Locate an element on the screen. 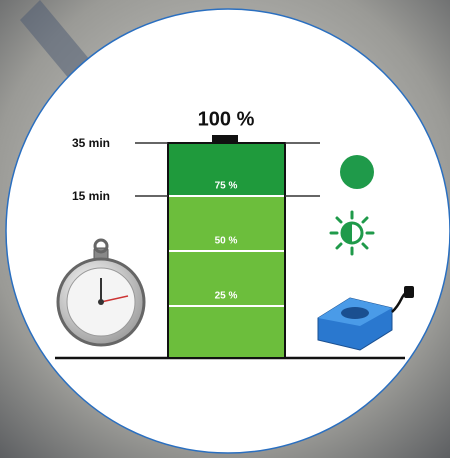 The image size is (450, 458). led-icon is located at coordinates (357, 172).